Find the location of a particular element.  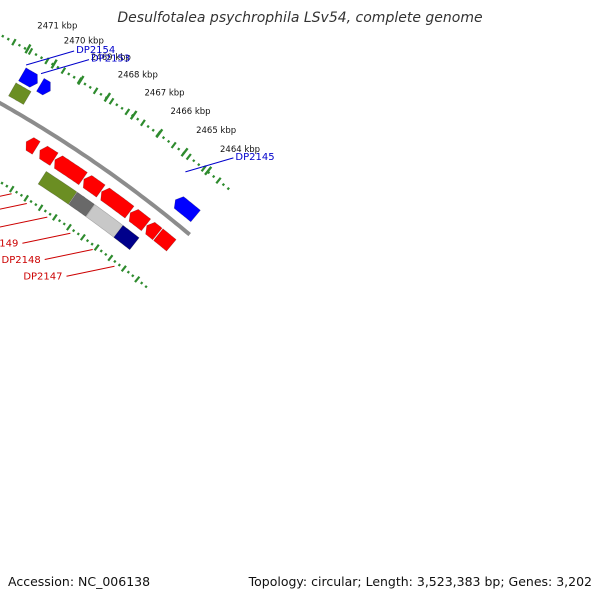

kbp-tick-label: 2464 kbp is located at coordinates (240, 150).